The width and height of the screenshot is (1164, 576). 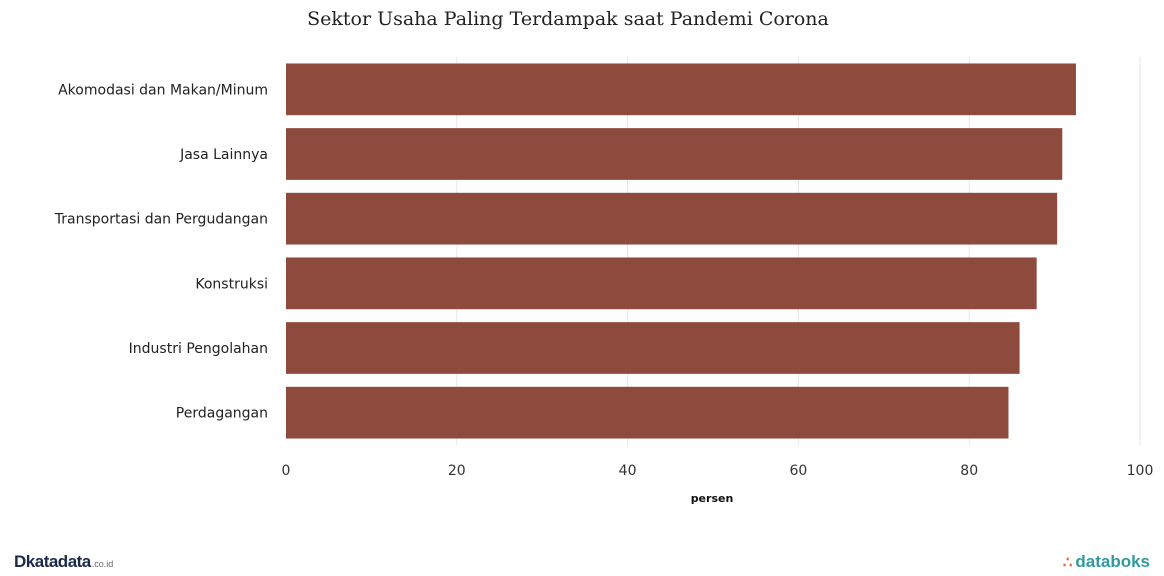 What do you see at coordinates (712, 498) in the screenshot?
I see `x-axis-title: persen` at bounding box center [712, 498].